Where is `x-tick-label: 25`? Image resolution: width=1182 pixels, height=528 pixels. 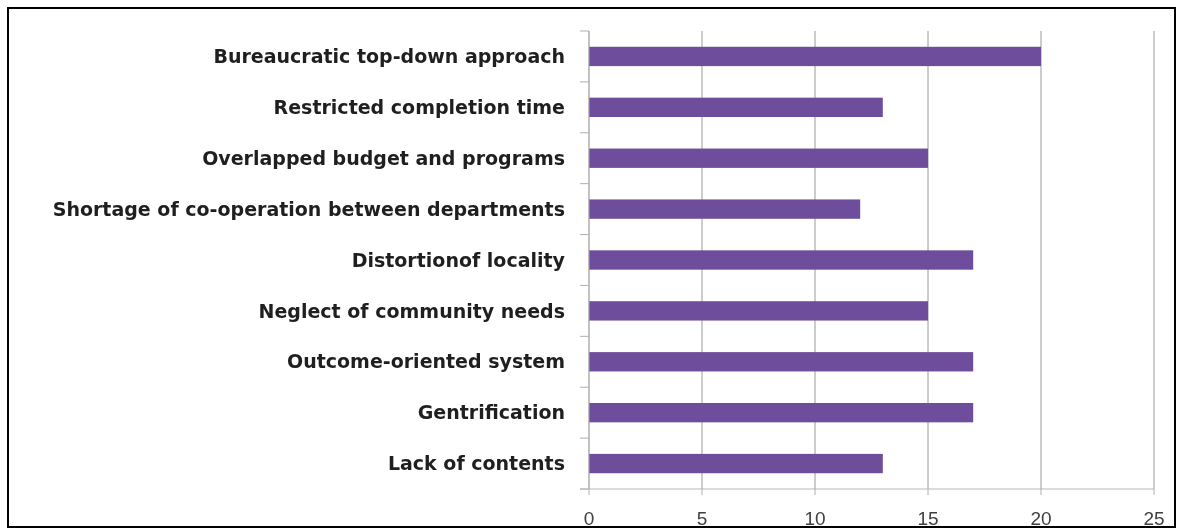 x-tick-label: 25 is located at coordinates (1154, 518).